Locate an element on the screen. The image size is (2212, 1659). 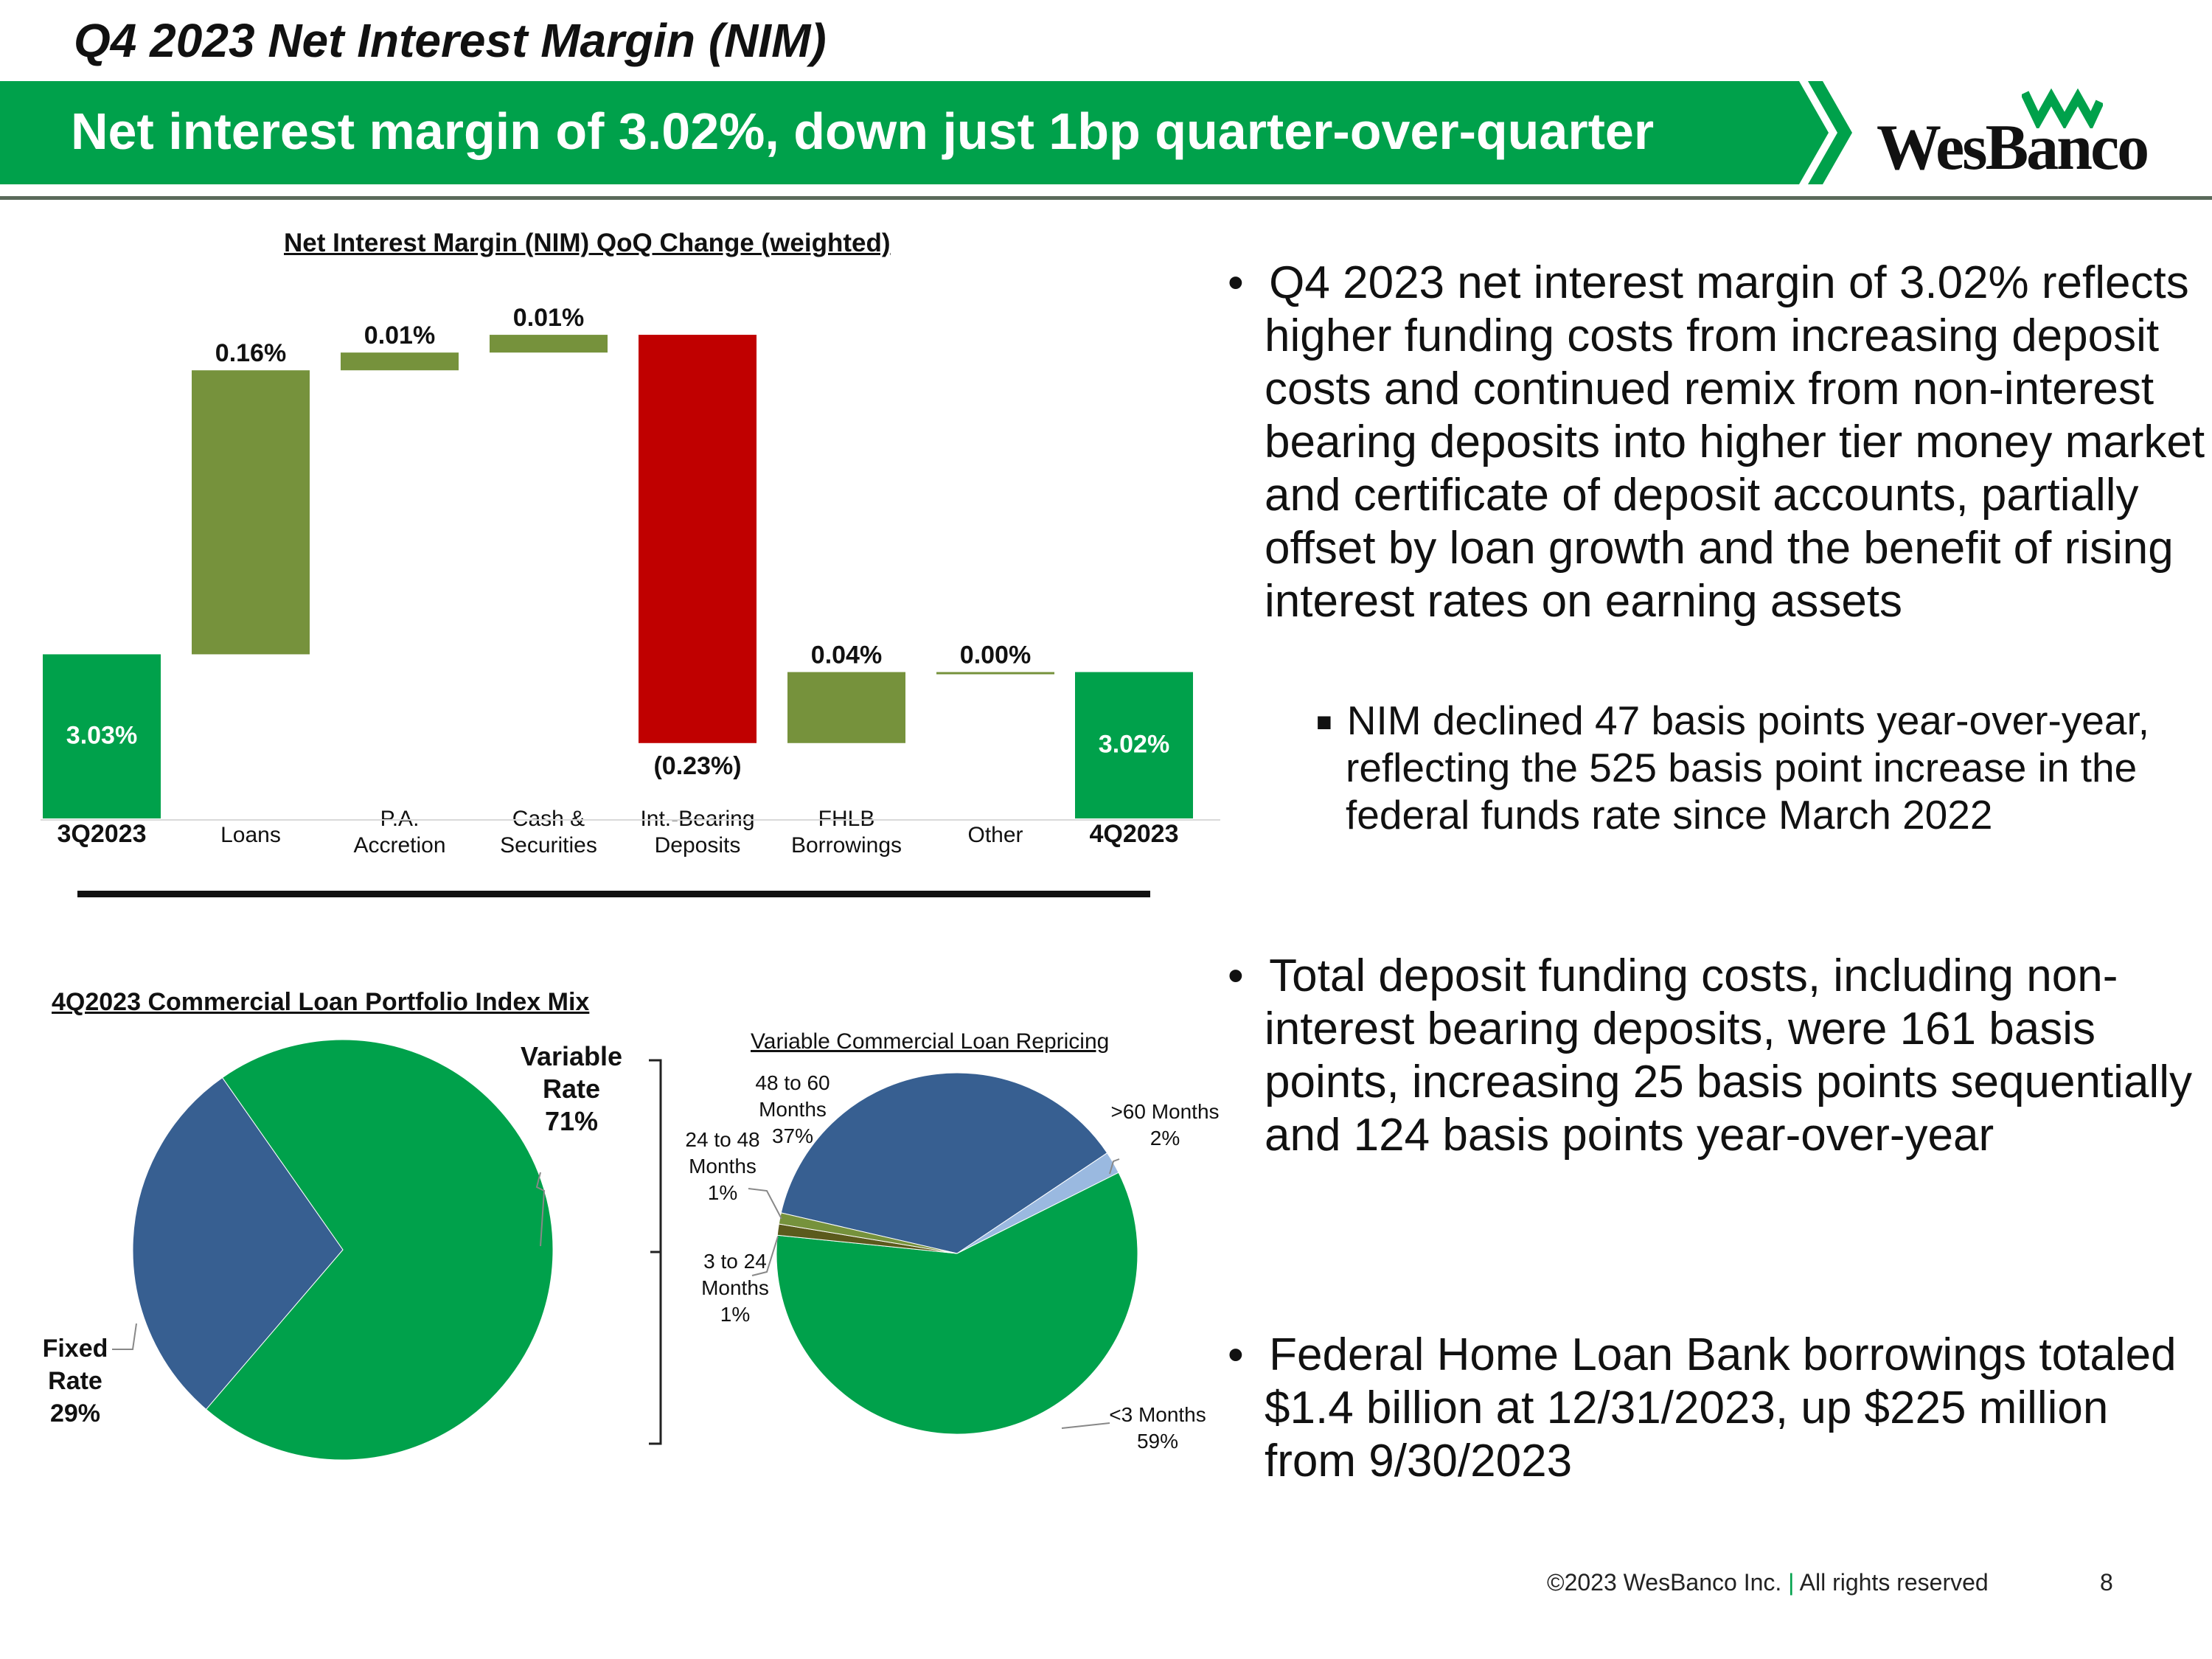
waterfall-category-label-5: FHLB Borrowings is located at coordinates (846, 832).